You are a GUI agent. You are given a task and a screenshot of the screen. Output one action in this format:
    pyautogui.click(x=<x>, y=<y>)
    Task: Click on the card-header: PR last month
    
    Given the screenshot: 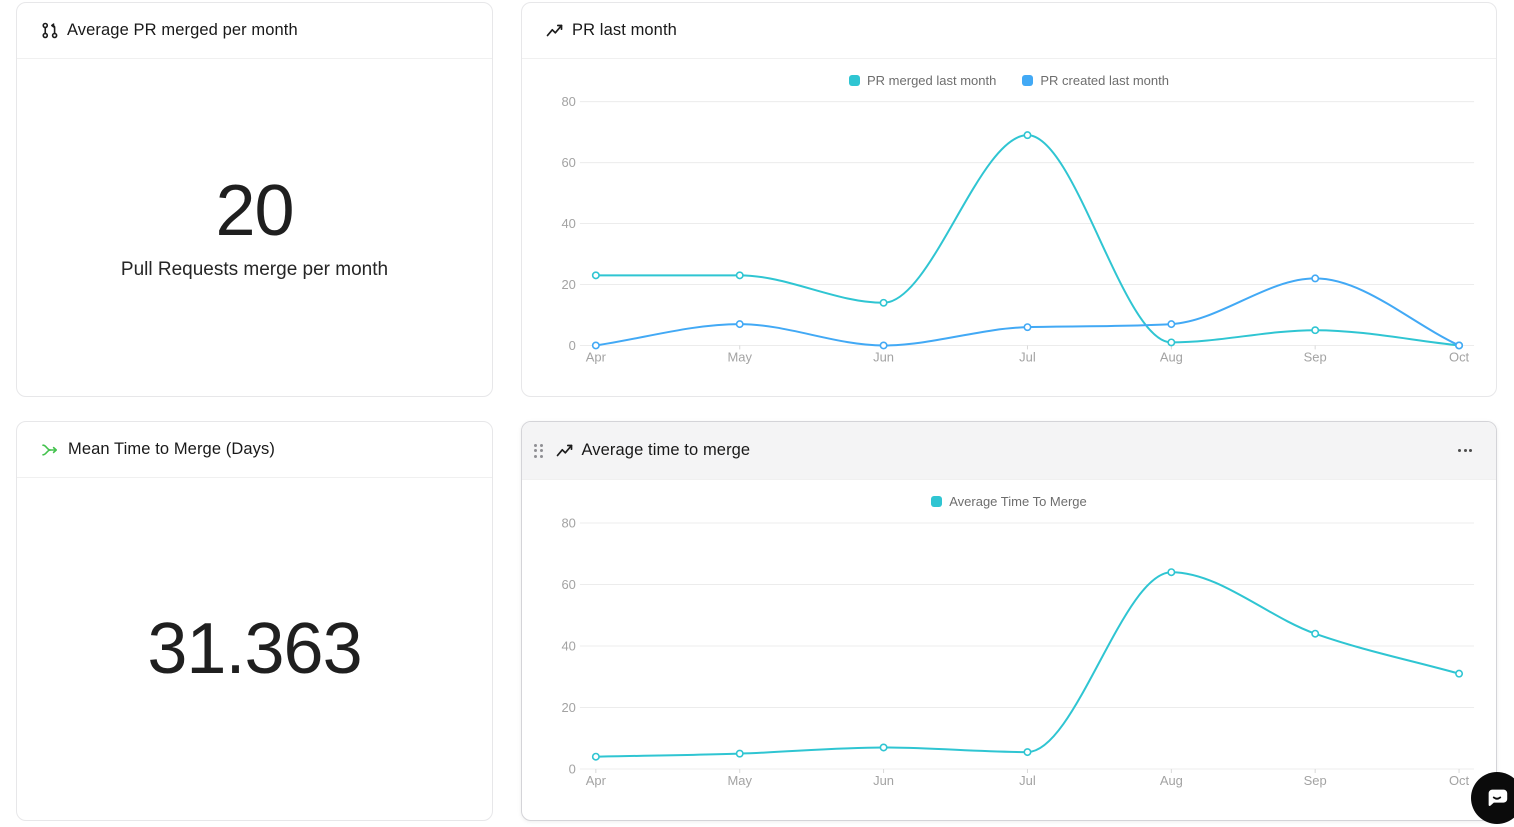 What is the action you would take?
    pyautogui.click(x=1009, y=31)
    